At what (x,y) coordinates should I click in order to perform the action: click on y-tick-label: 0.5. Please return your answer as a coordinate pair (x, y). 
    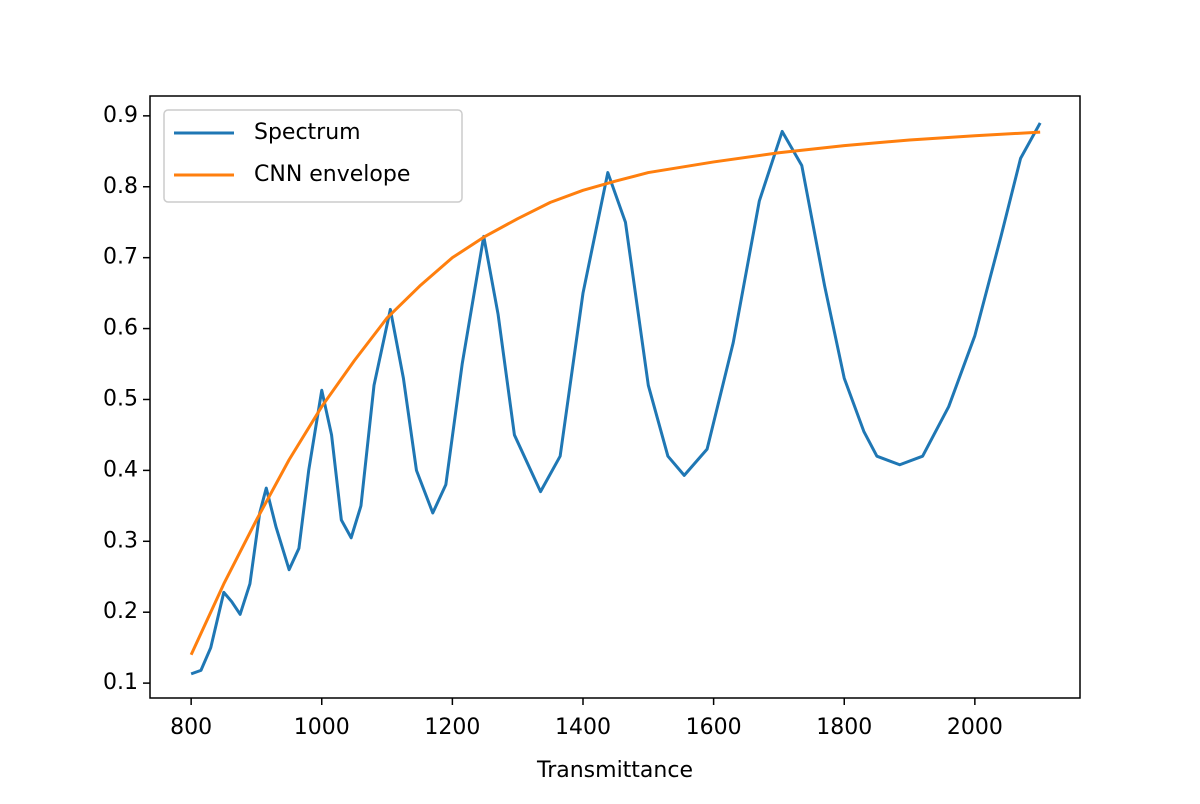
    Looking at the image, I should click on (120, 398).